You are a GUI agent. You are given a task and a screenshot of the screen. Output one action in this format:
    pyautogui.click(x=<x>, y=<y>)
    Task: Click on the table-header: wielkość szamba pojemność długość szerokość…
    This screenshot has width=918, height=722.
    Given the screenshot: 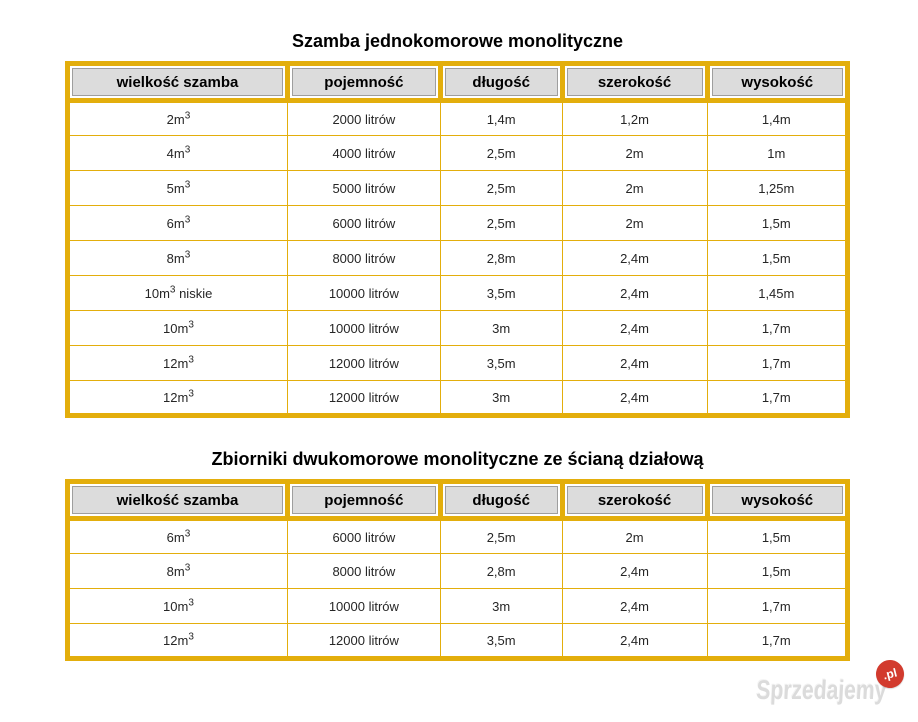 What is the action you would take?
    pyautogui.click(x=458, y=82)
    